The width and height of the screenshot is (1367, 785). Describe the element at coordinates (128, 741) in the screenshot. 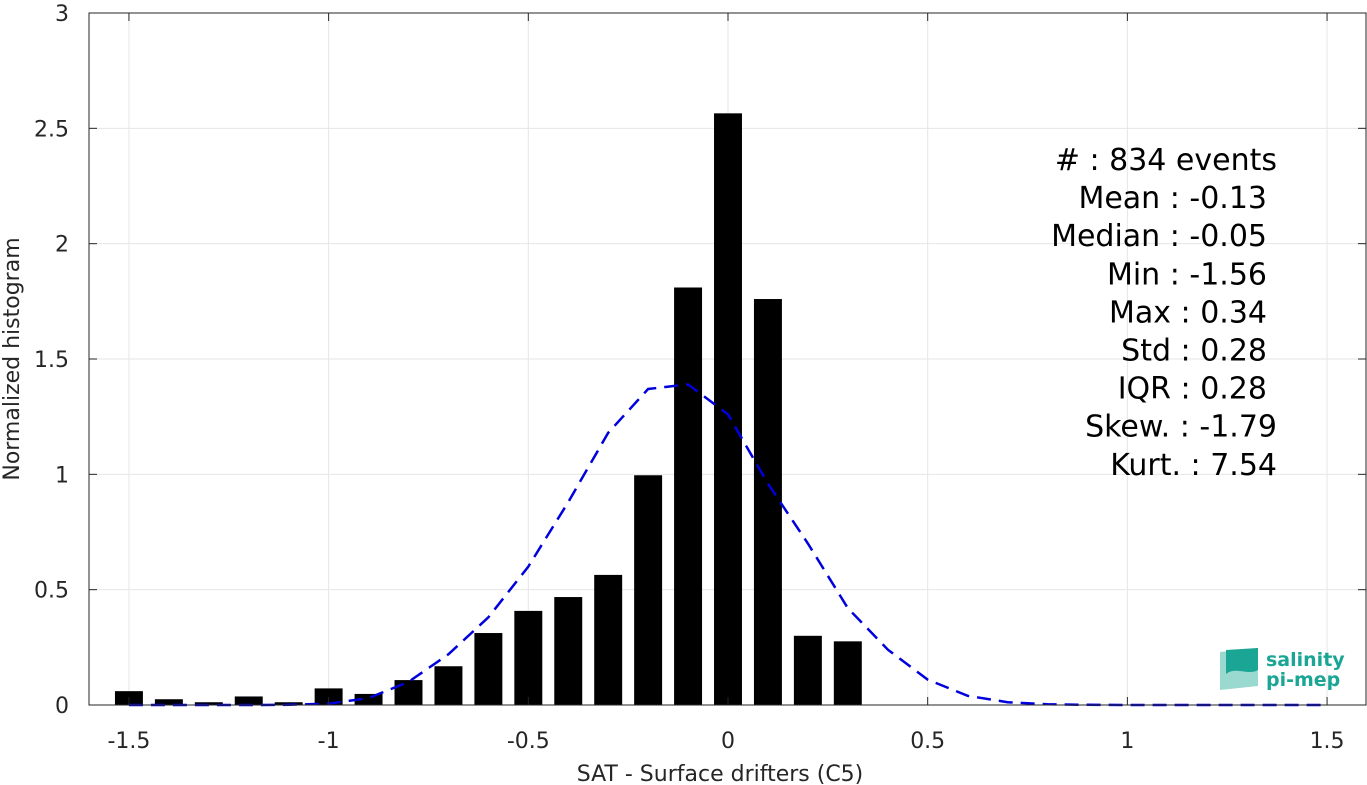

I see `x-tick-label: -1.5` at that location.